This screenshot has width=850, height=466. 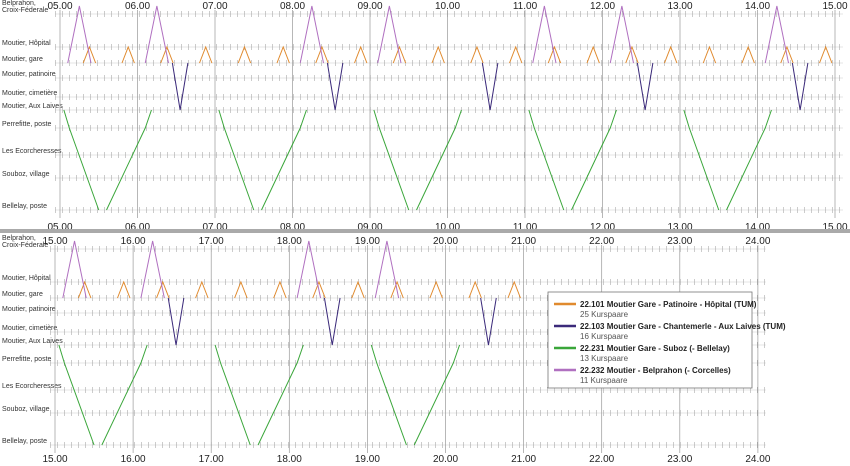 I want to click on station-label: Belprahon,, so click(x=19, y=238).